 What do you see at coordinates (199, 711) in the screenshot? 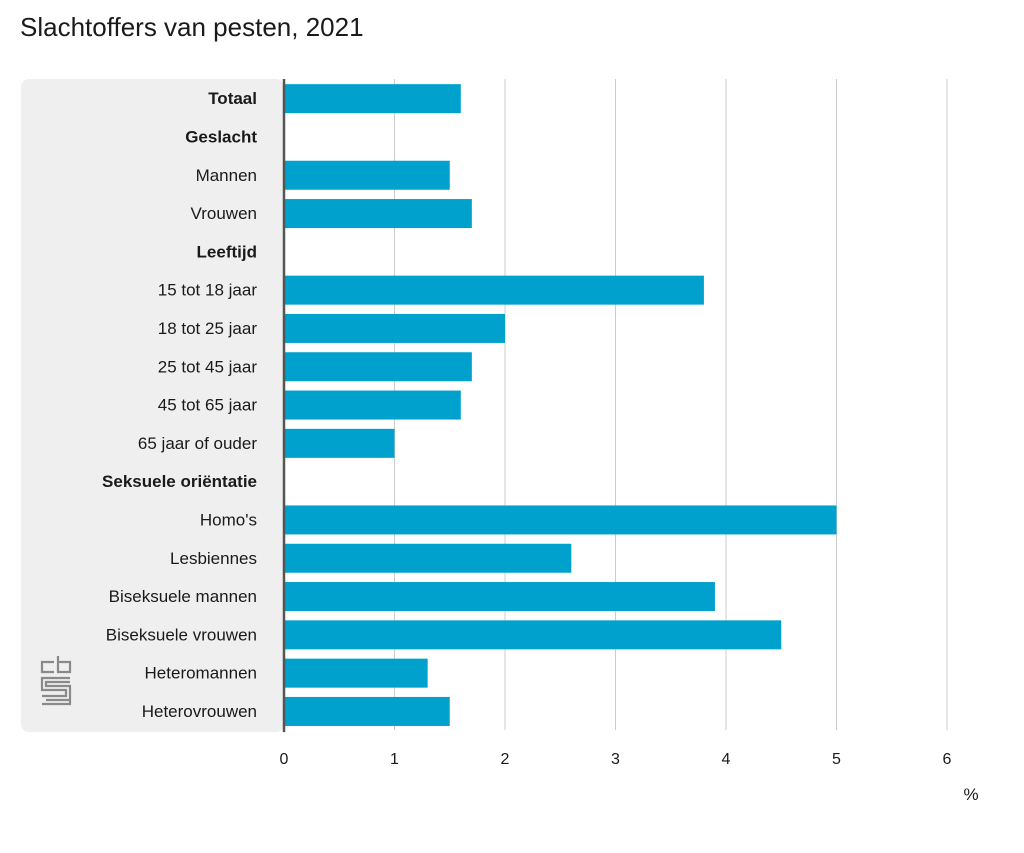
I see `category-label: Heterovrouwen` at bounding box center [199, 711].